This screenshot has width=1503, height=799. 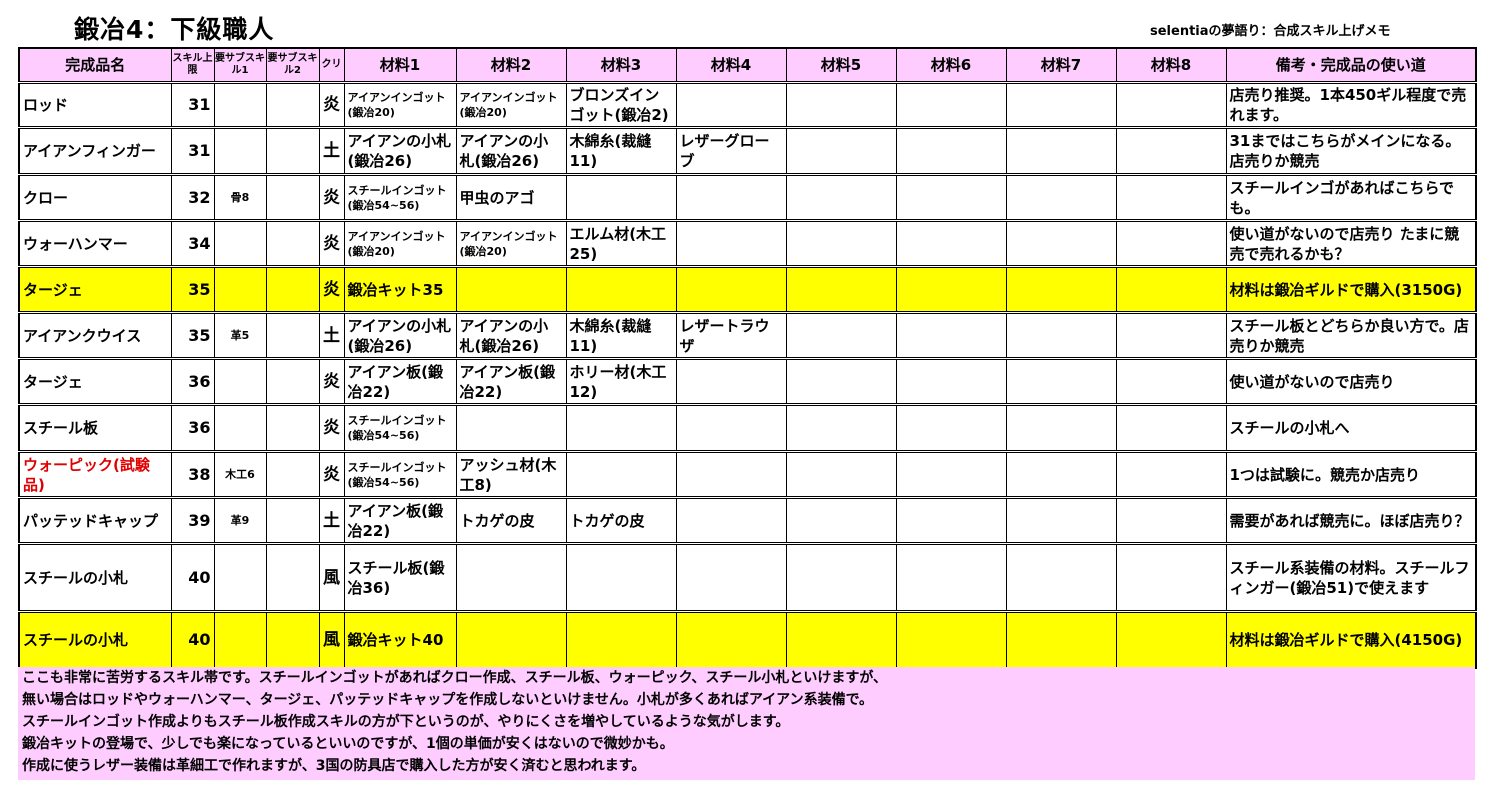 I want to click on note: スチール系装備の材料。スチールフィンガー(鍛冶51)で使えます, so click(x=1351, y=577).